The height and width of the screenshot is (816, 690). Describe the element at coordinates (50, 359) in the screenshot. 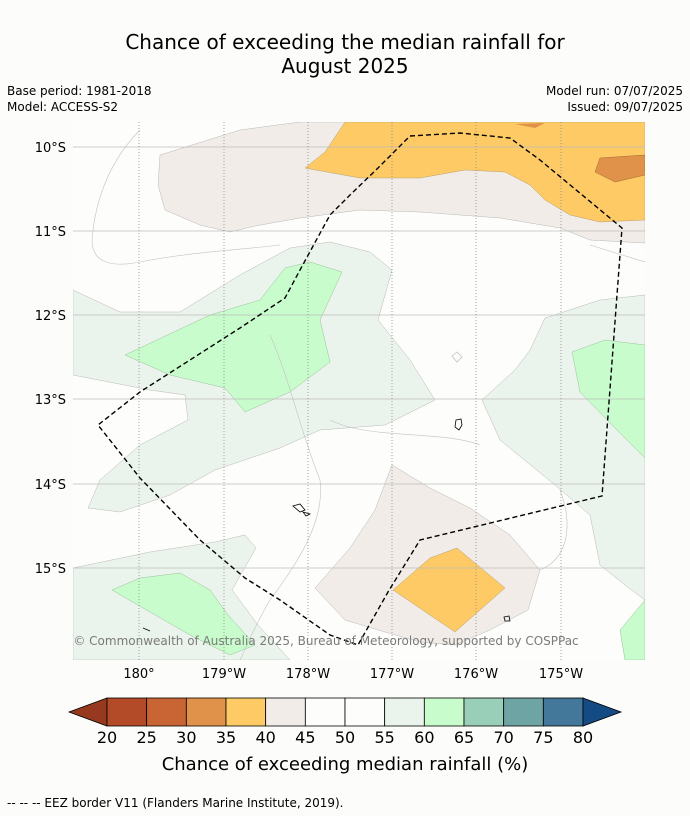

I see `lat-labels: 10°S 11°S 12°S 13°S 14°S 15°S` at that location.